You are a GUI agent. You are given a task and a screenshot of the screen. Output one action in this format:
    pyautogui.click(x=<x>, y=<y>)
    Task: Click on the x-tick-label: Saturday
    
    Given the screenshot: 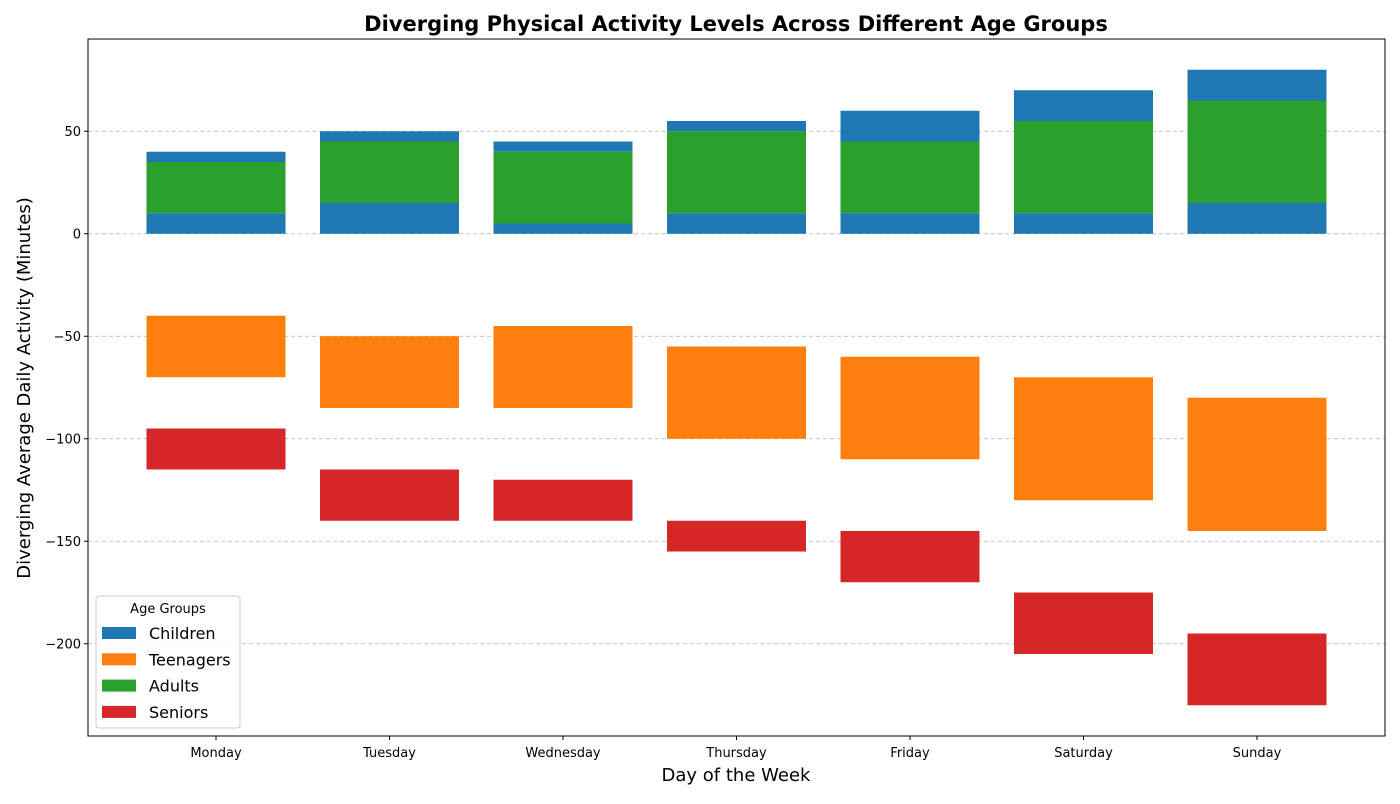 What is the action you would take?
    pyautogui.click(x=1083, y=753)
    